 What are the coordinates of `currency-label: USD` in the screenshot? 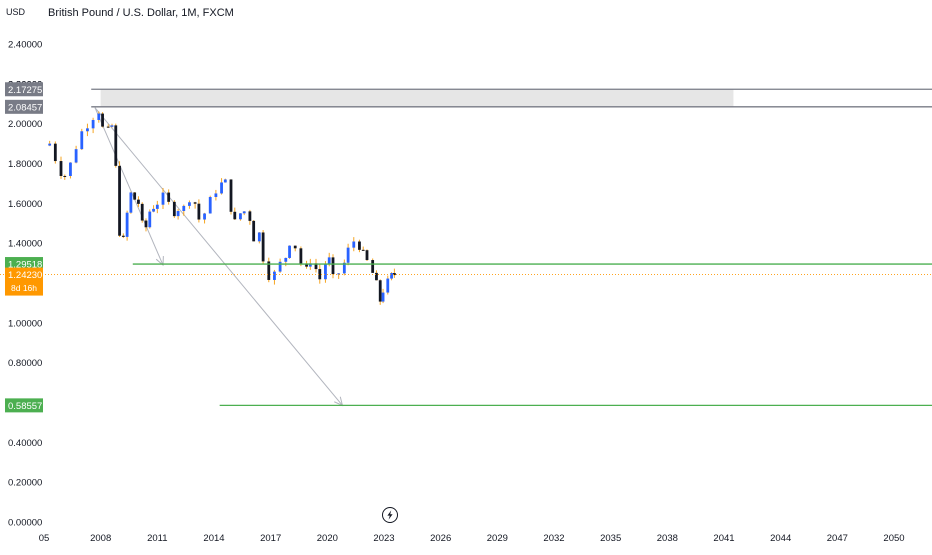 It's located at (16, 12).